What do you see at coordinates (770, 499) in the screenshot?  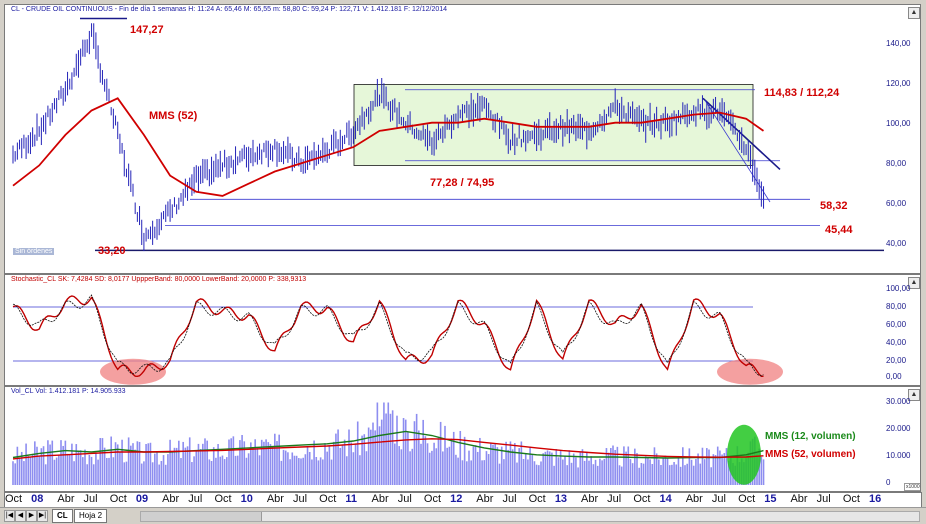 I see `x-tick-label: 15` at bounding box center [770, 499].